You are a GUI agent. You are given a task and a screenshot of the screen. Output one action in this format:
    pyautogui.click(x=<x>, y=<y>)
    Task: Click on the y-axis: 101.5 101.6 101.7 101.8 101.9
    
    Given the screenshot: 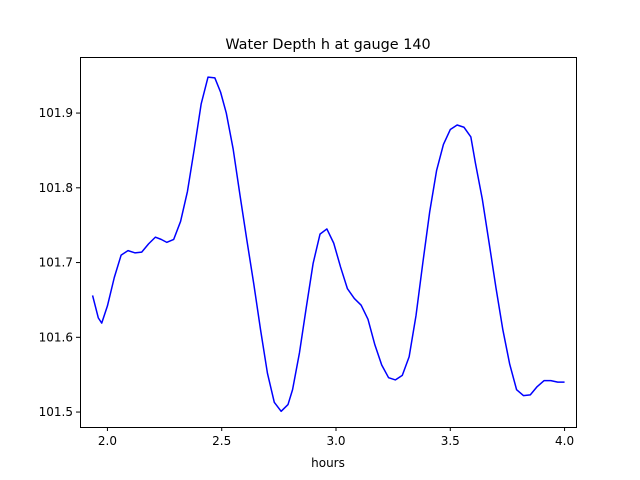 What is the action you would take?
    pyautogui.click(x=59, y=262)
    